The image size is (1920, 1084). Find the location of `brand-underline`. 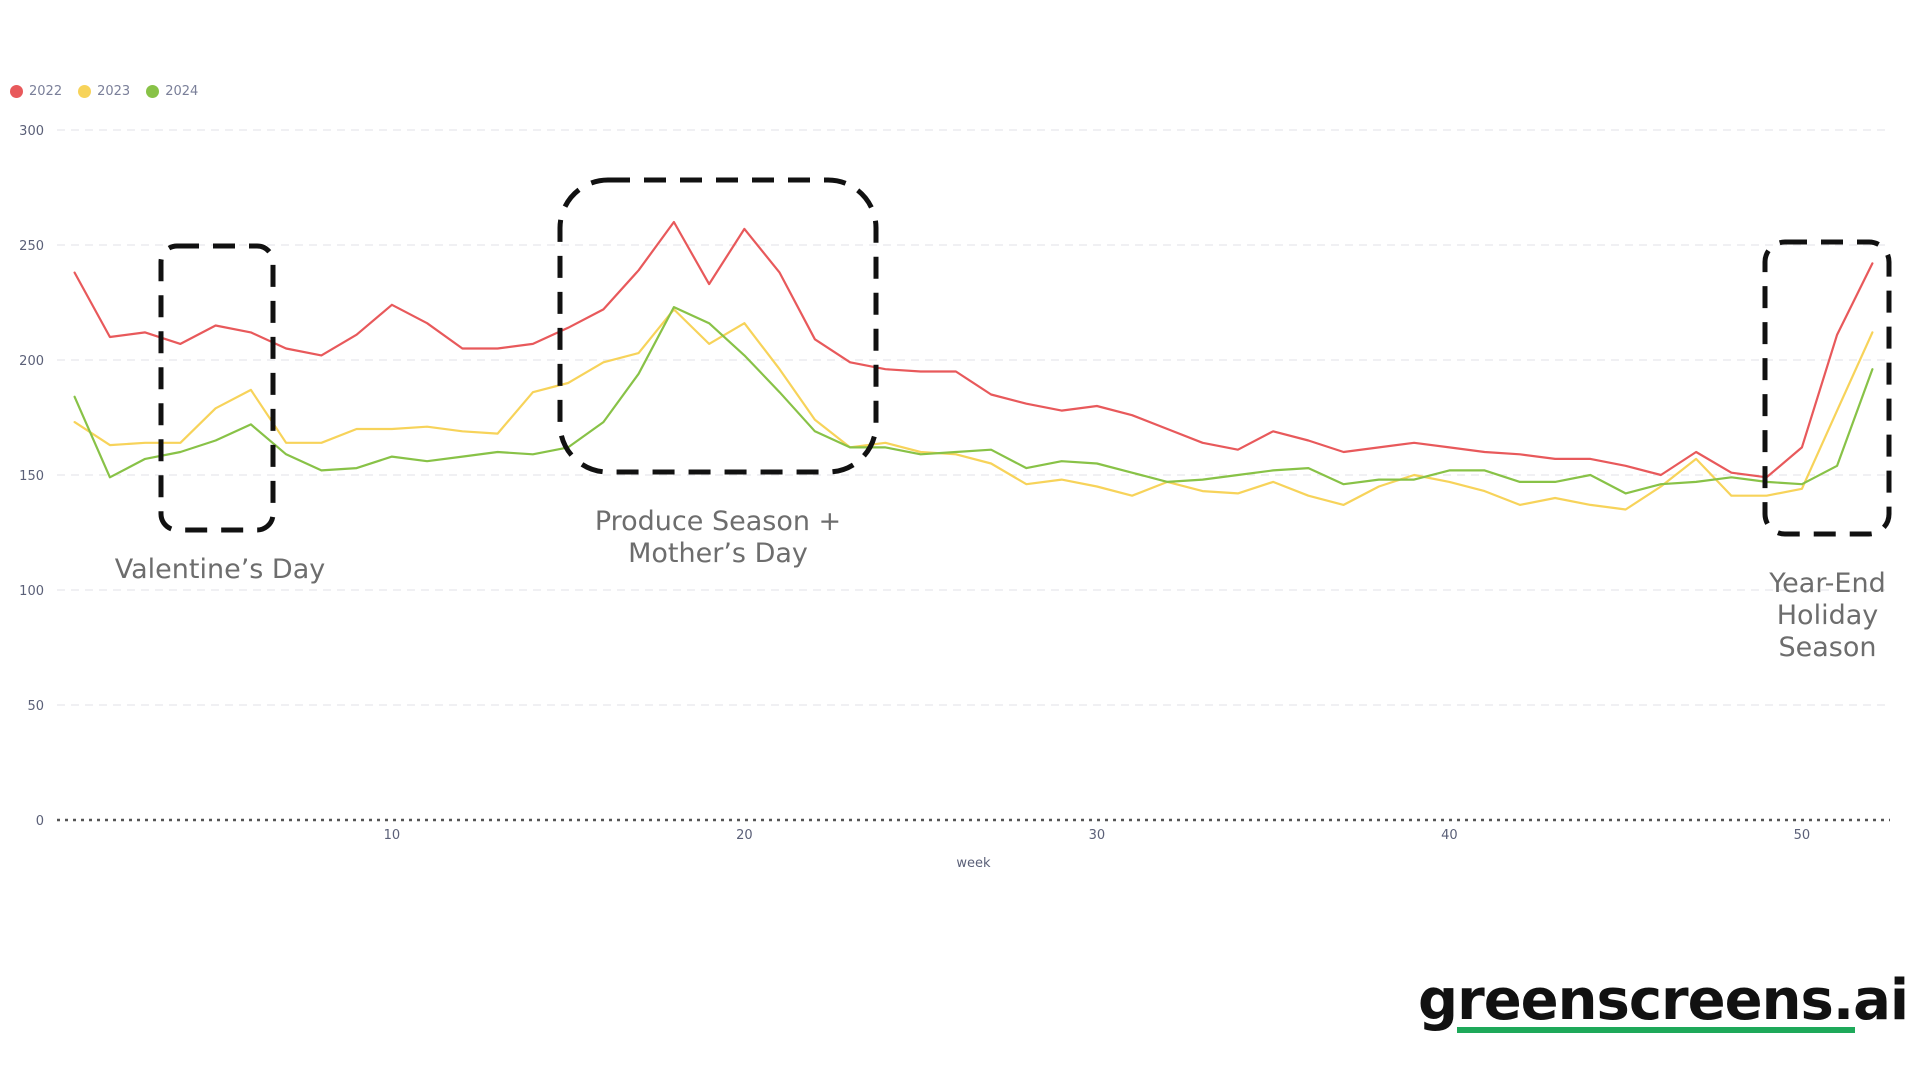

brand-underline is located at coordinates (1656, 1030).